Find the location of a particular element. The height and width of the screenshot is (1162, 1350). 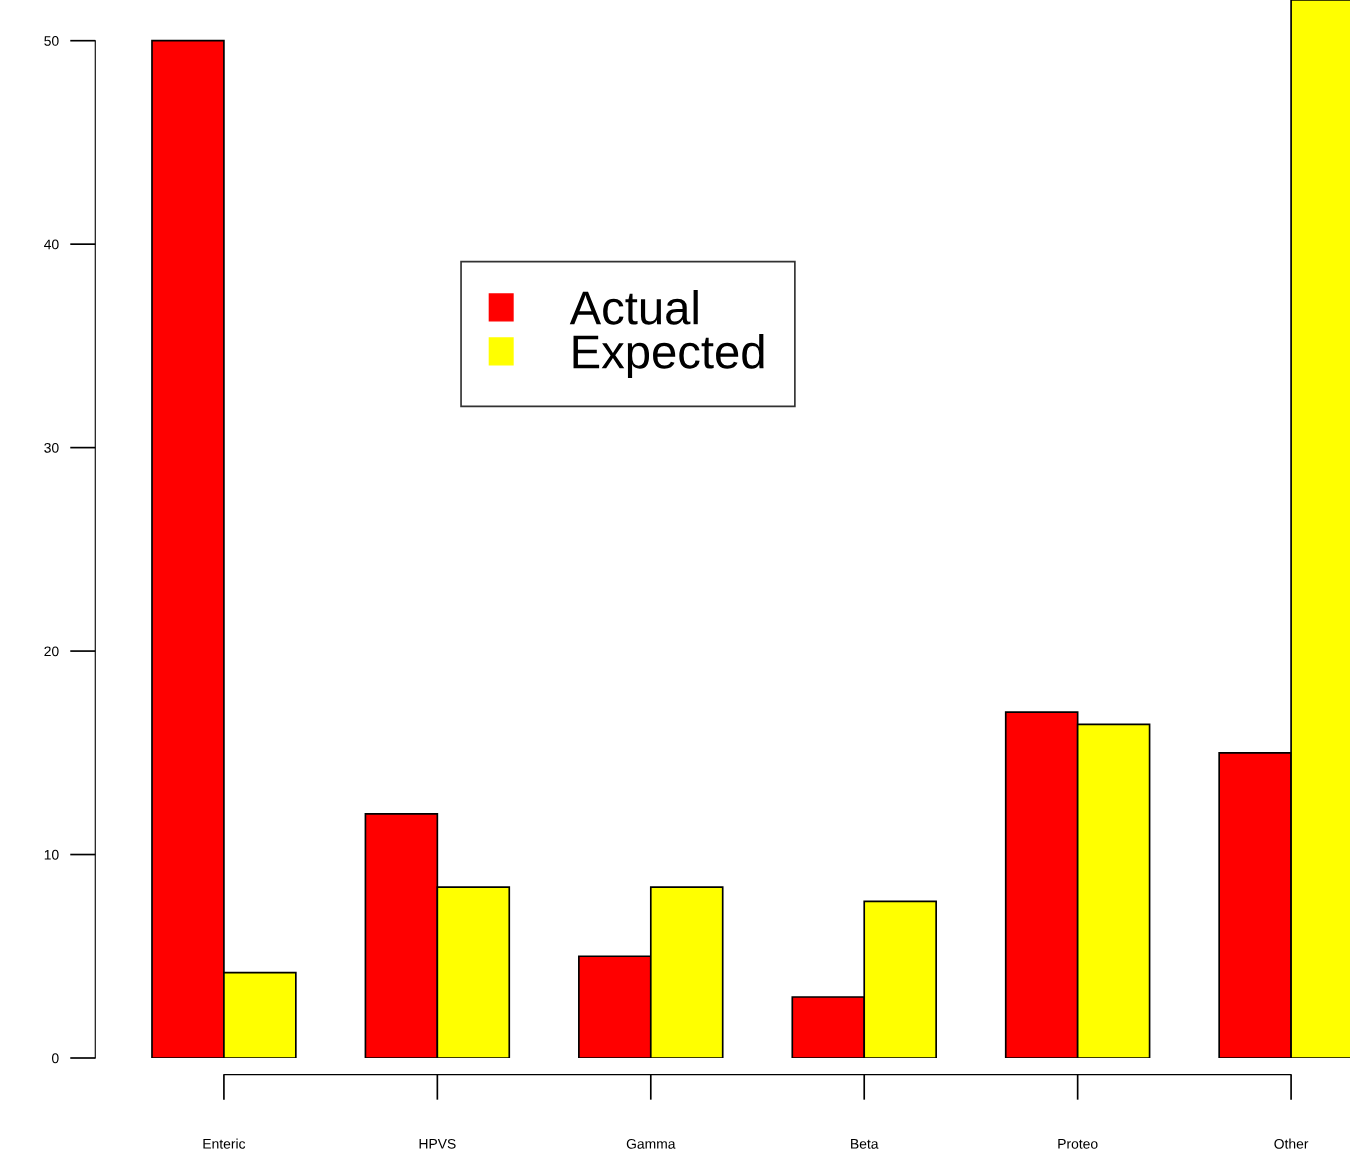

x-tick-label: Gamma is located at coordinates (651, 1143).